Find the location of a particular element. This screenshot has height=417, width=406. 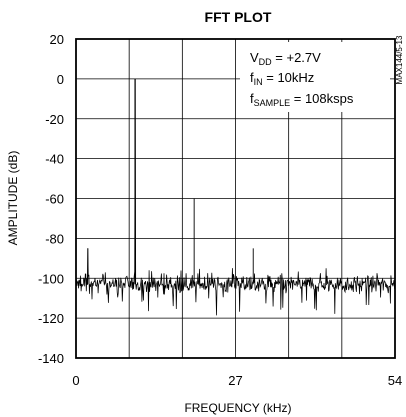

annotation-vdd: VDD = +2.7V is located at coordinates (285, 58).